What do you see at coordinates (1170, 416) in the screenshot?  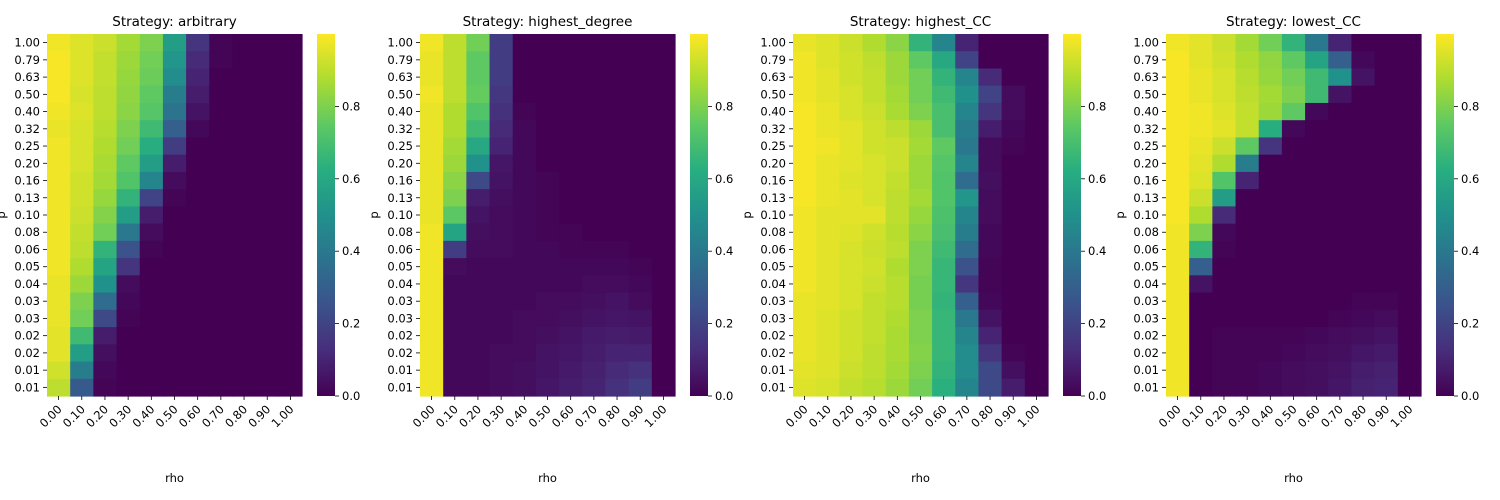 I see `x-tick-label: 0.00` at bounding box center [1170, 416].